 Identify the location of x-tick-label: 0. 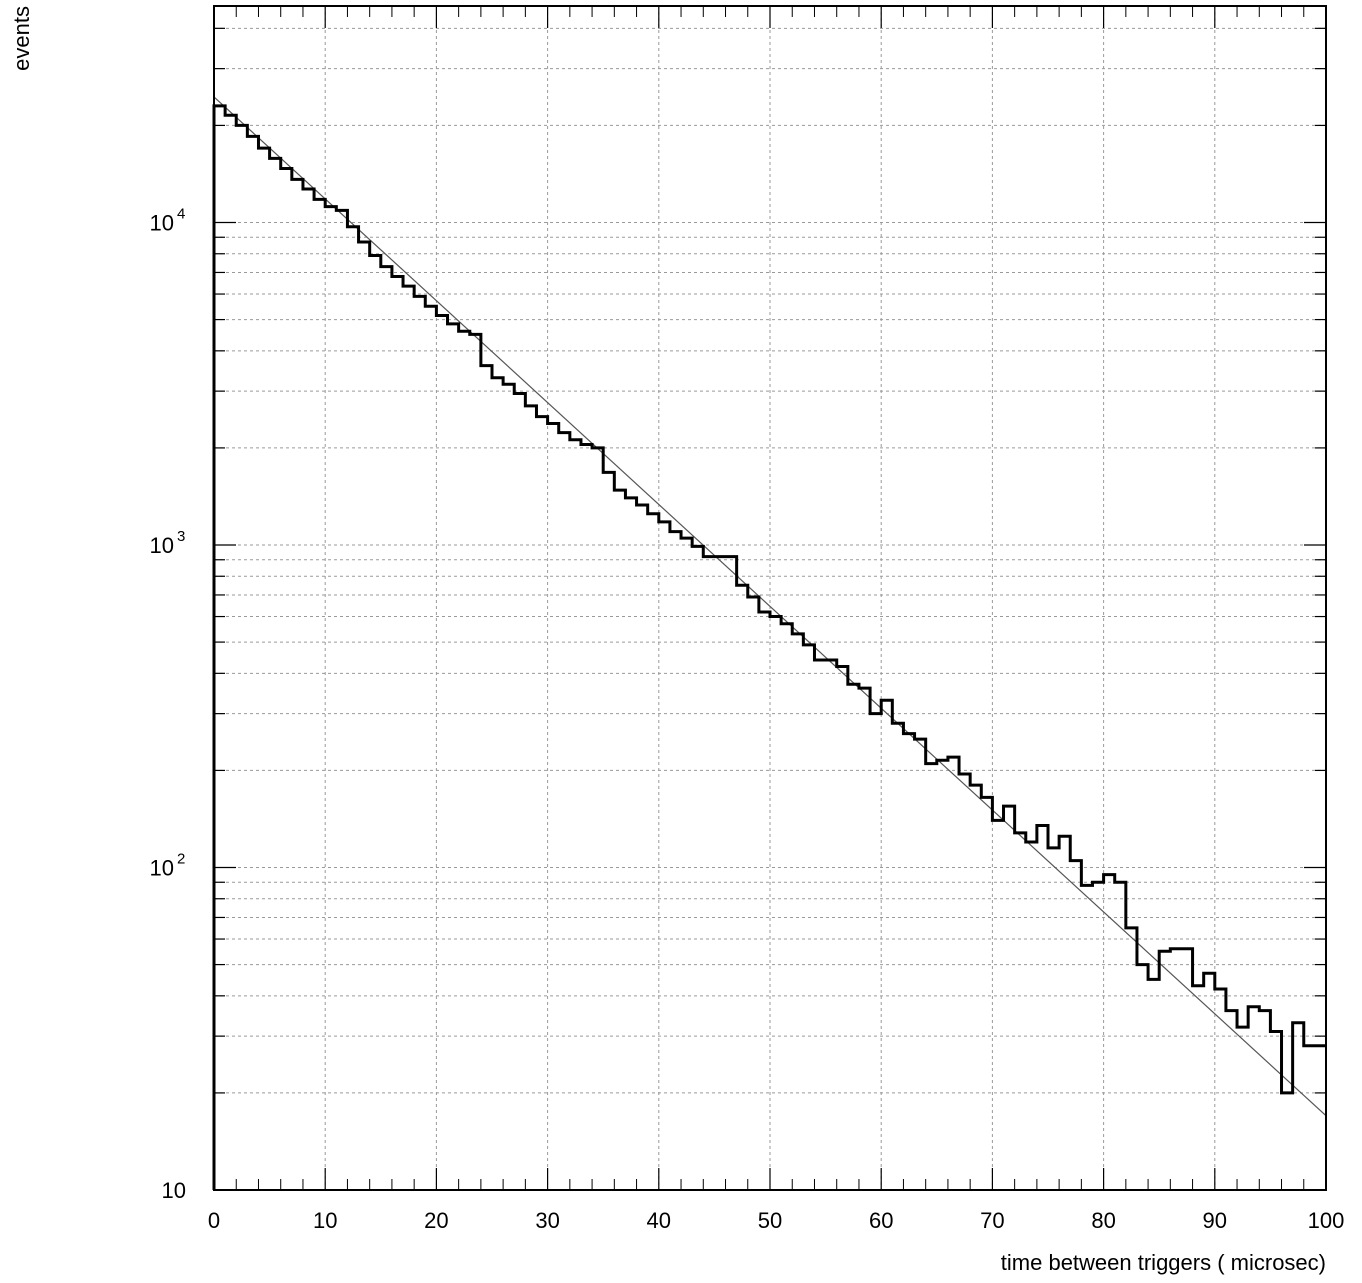
(214, 1220).